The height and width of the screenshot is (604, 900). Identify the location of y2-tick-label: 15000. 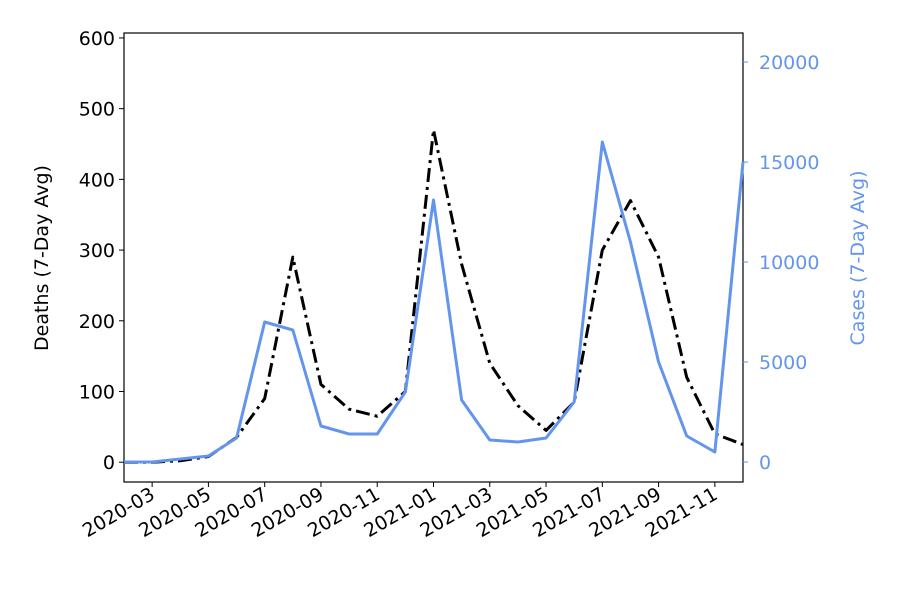
(789, 163).